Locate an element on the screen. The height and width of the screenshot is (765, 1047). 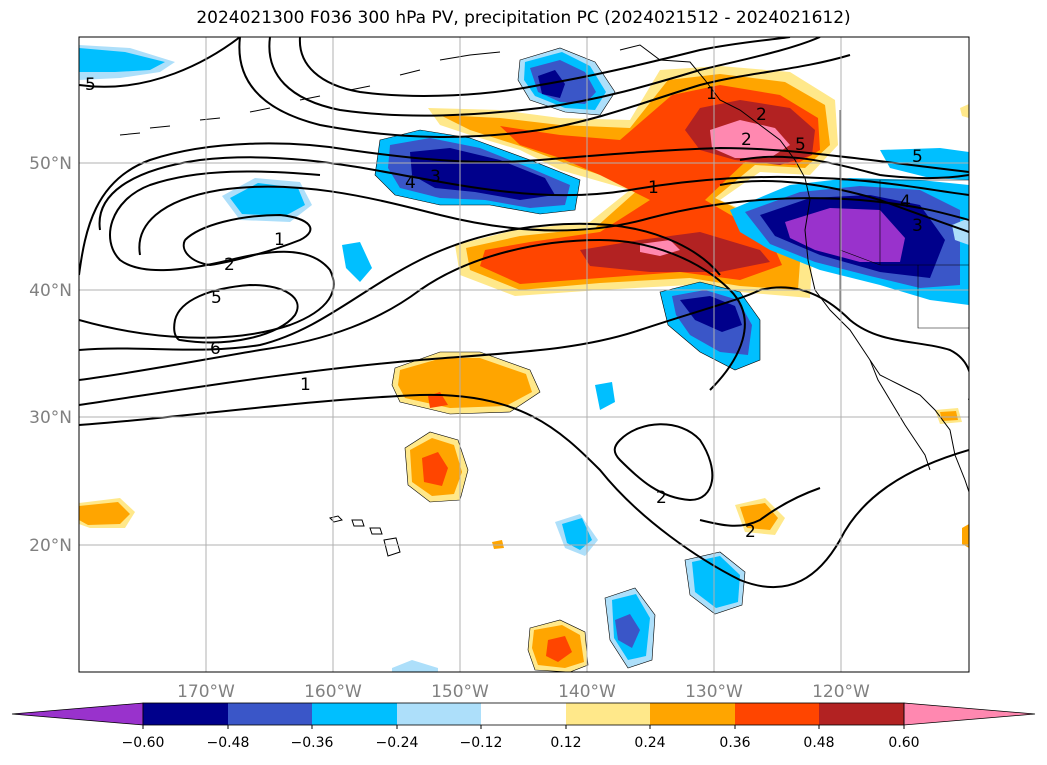
colorbar-extend-min is located at coordinates (77, 714).